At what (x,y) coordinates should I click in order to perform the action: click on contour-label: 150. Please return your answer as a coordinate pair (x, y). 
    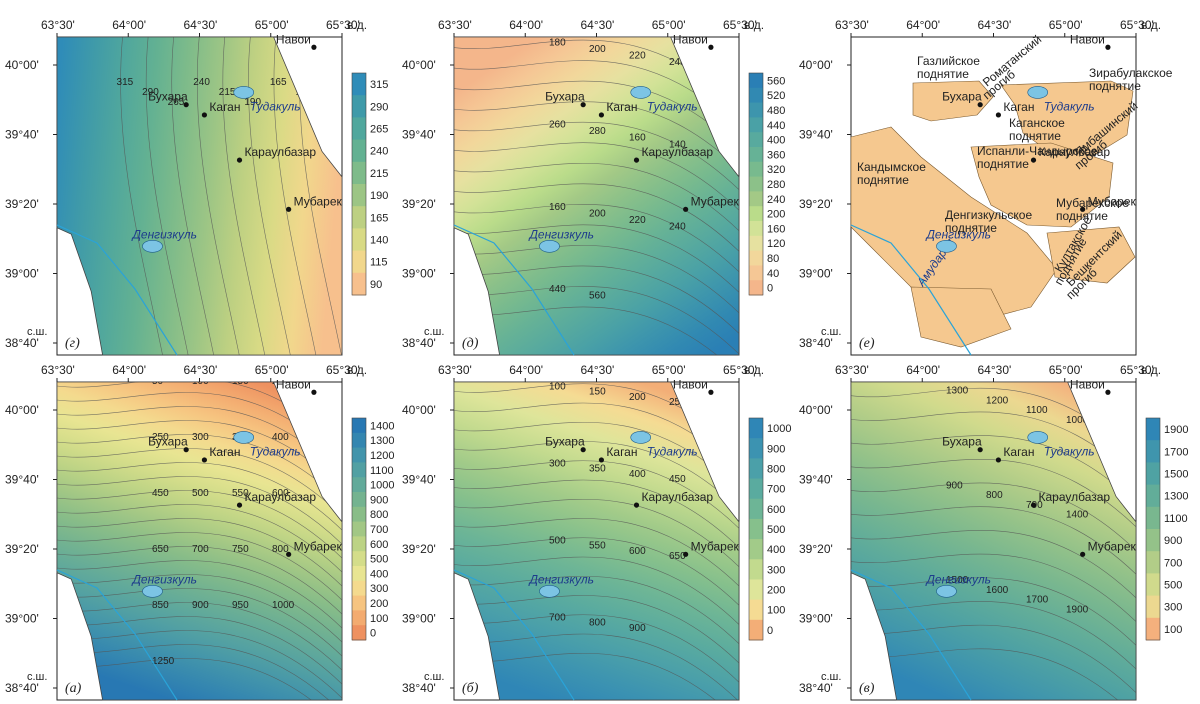
    Looking at the image, I should click on (597, 392).